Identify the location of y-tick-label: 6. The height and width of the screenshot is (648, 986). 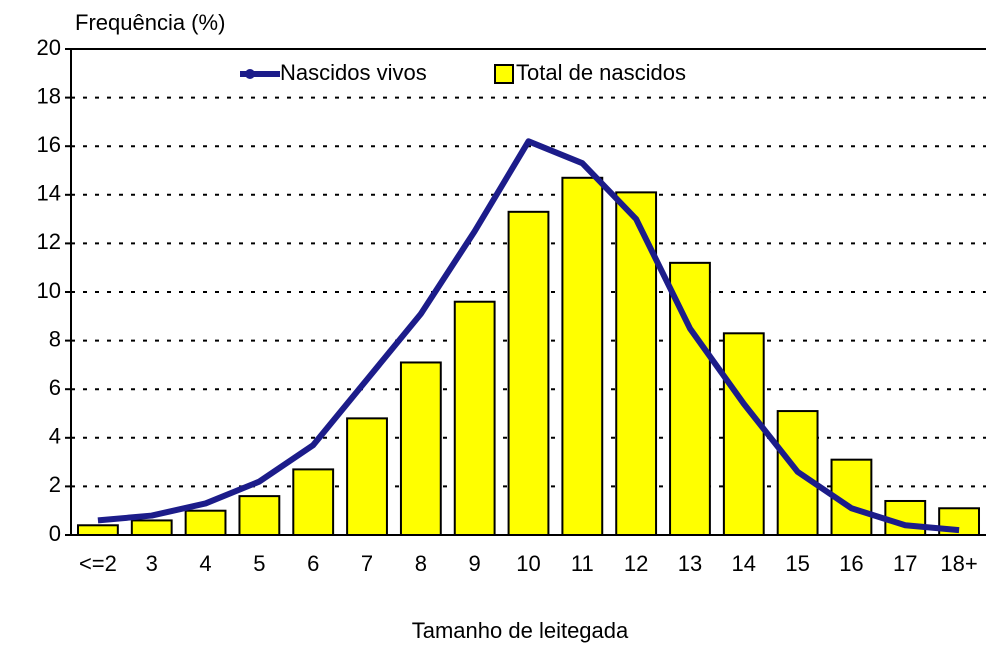
(55, 387).